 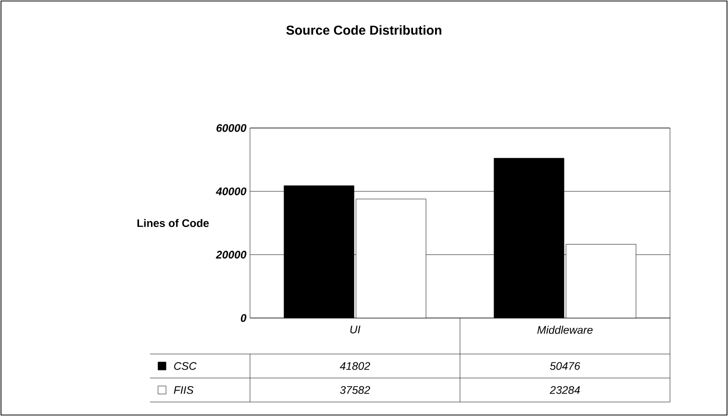 What do you see at coordinates (355, 330) in the screenshot?
I see `x-tick-label: UI` at bounding box center [355, 330].